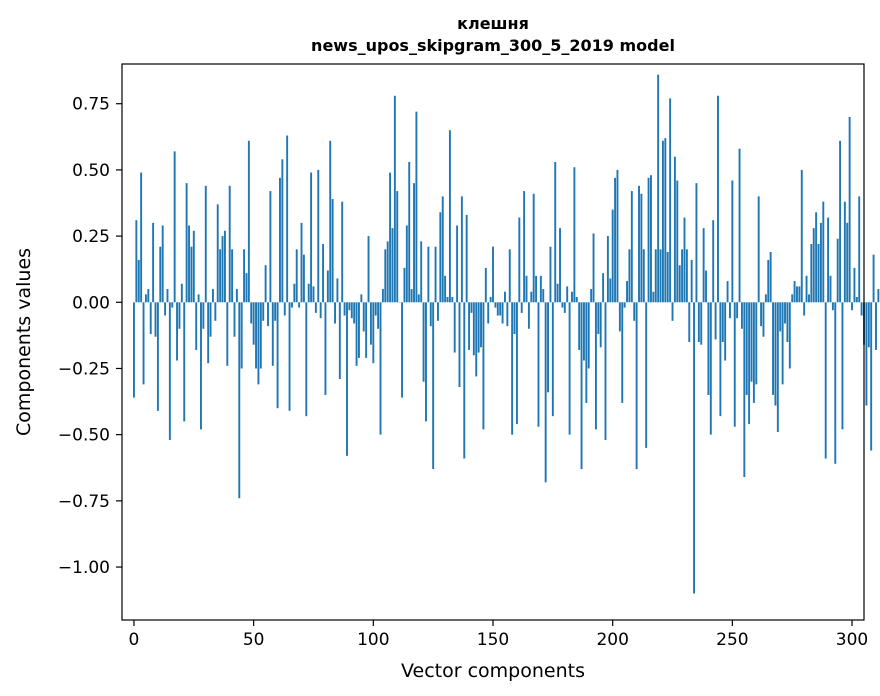  What do you see at coordinates (493, 23) in the screenshot?
I see `chart-title: клешня` at bounding box center [493, 23].